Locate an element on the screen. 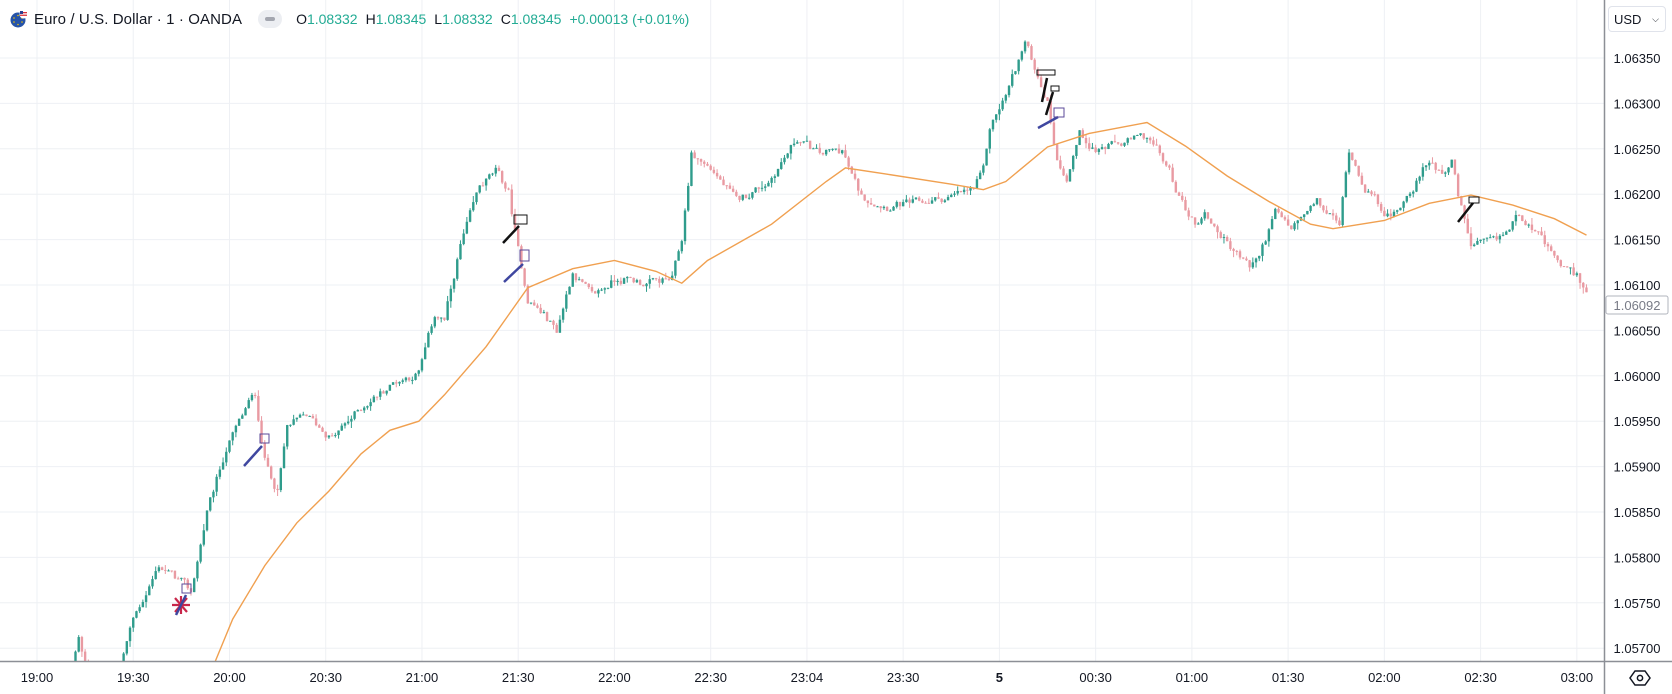 This screenshot has height=694, width=1672. symbol-title: Euro / U.S. Dollar · 1 · OANDA is located at coordinates (138, 19).